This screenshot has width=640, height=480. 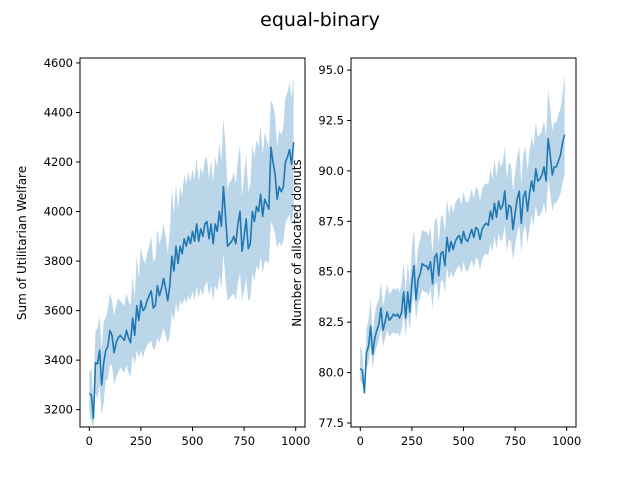 I want to click on left-x-tick-label: 250, so click(x=141, y=441).